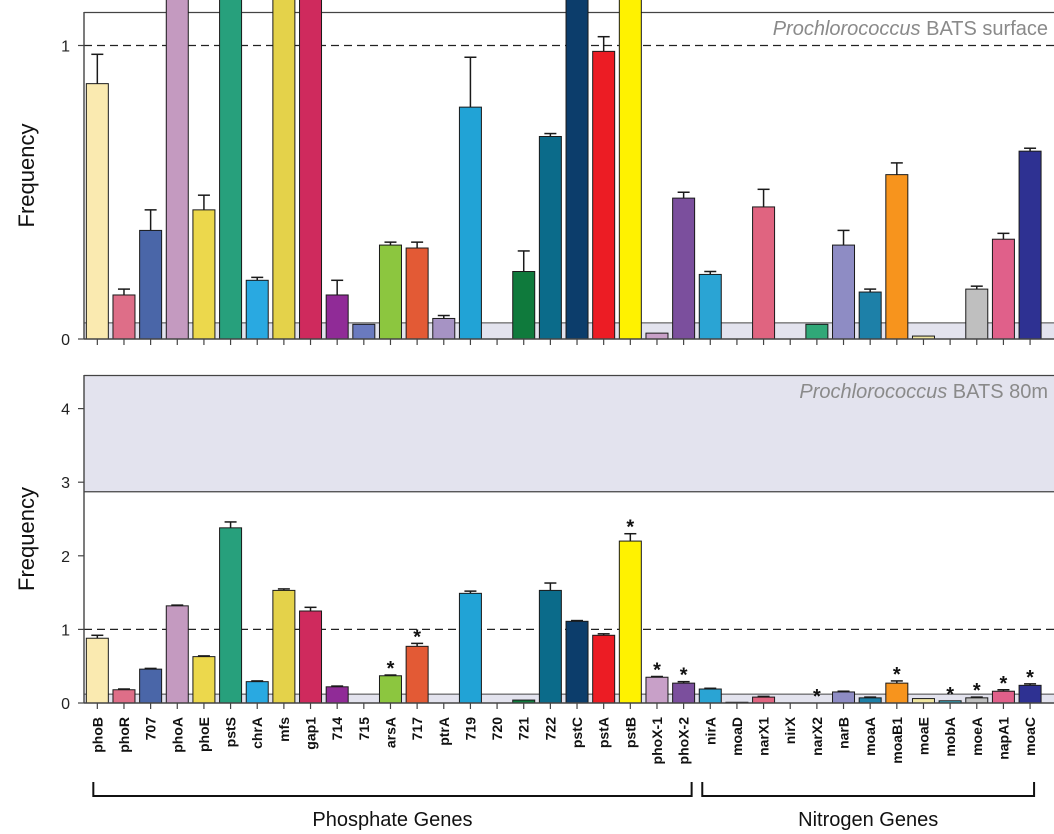 Image resolution: width=1054 pixels, height=834 pixels. I want to click on category-label: 717, so click(417, 729).